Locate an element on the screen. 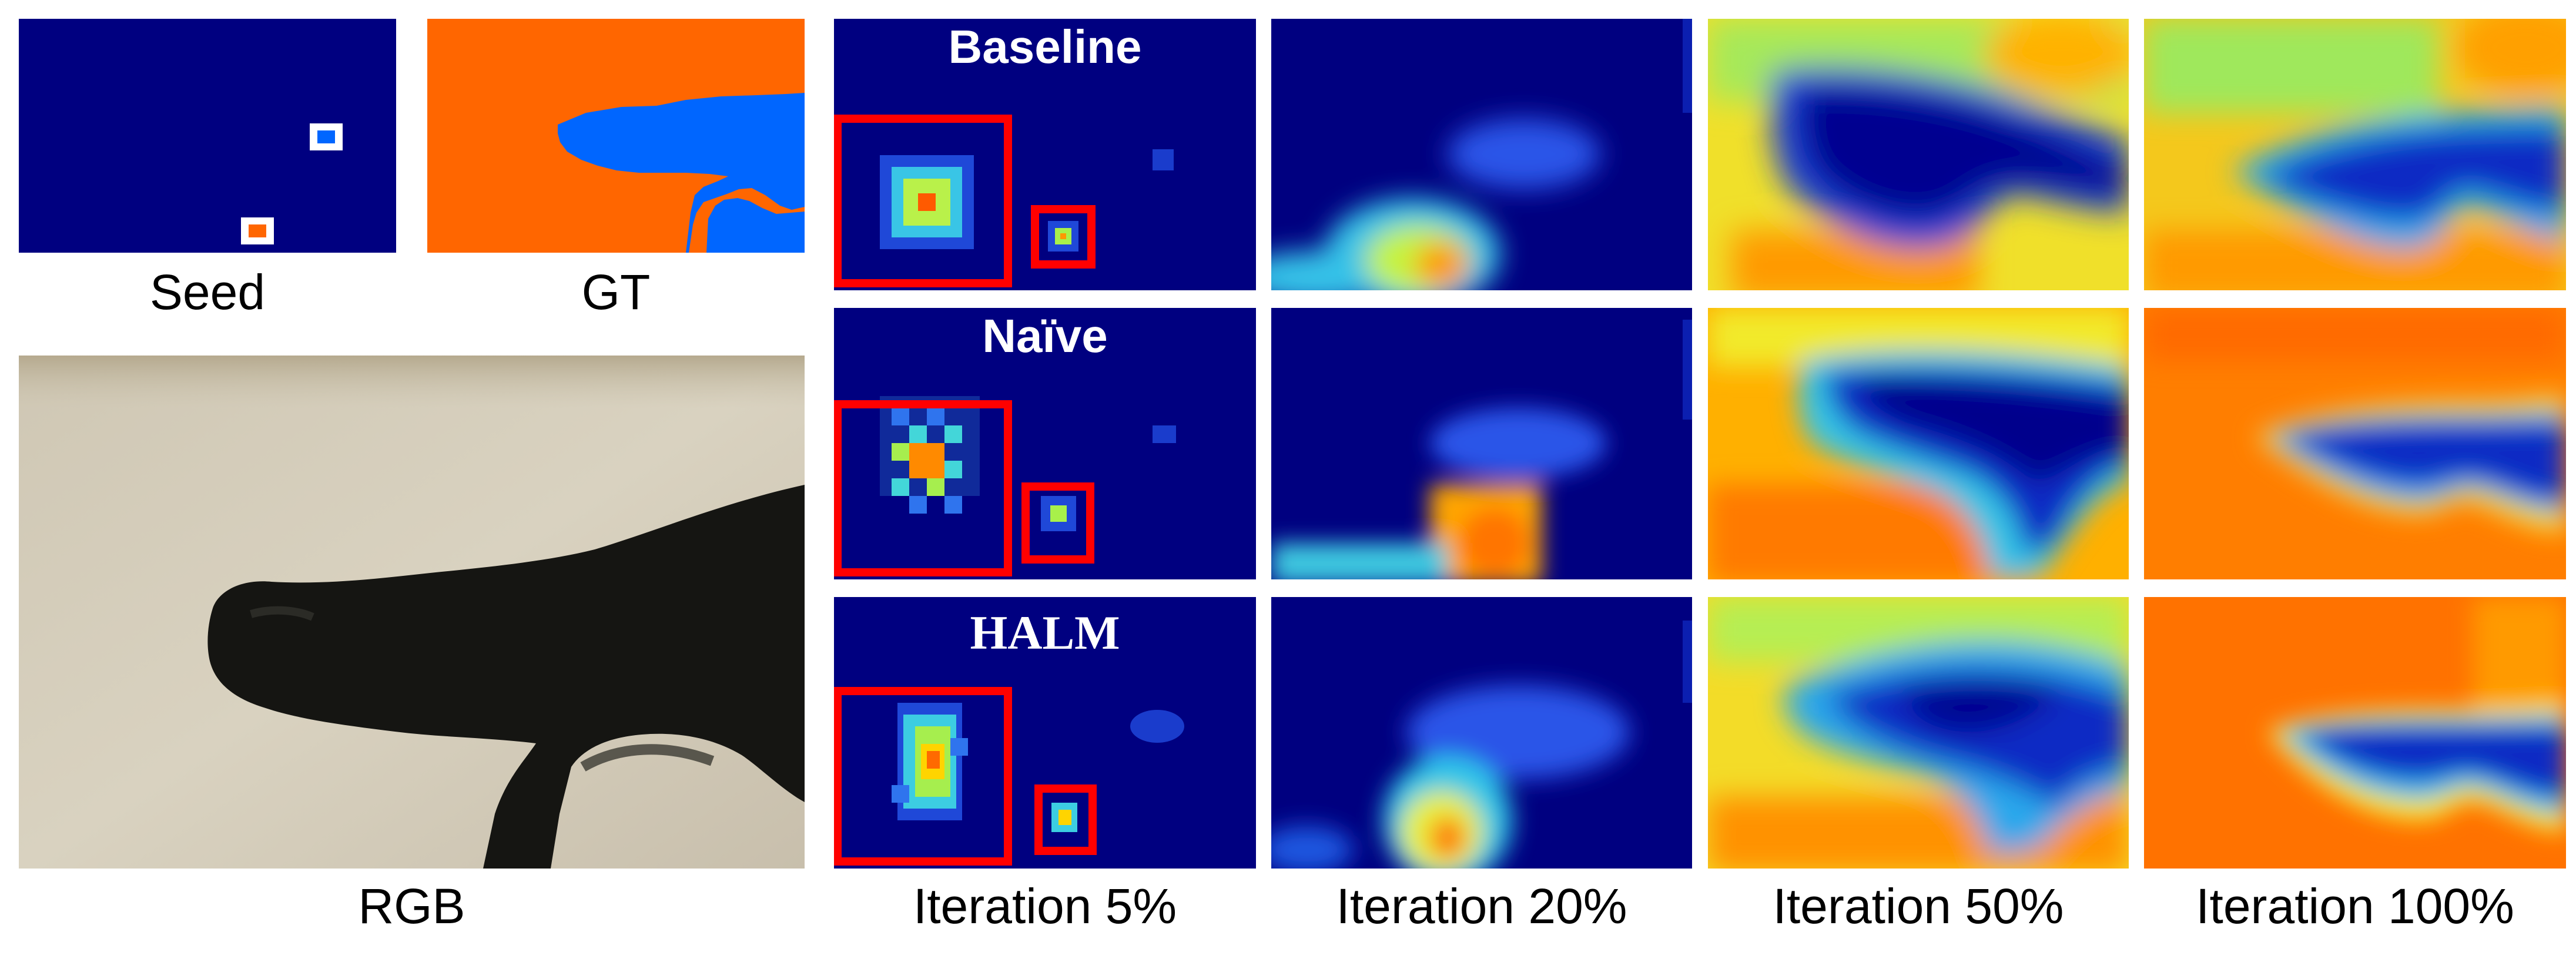 The image size is (2576, 969). baseline-iter50 is located at coordinates (1918, 154).